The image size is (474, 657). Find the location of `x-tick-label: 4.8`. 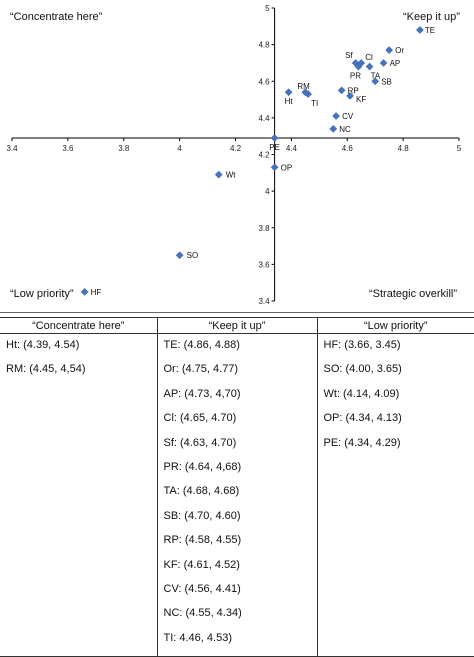

x-tick-label: 4.8 is located at coordinates (404, 148).